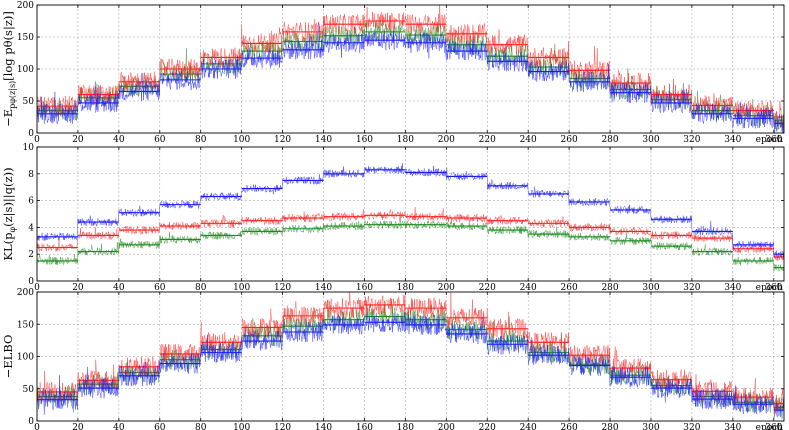  I want to click on red-series-line, so click(410, 234).